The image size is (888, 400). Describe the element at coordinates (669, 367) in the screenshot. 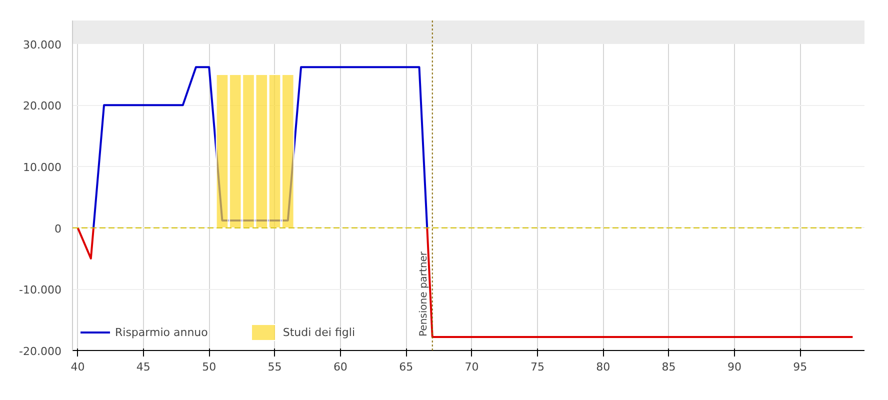

I see `x-tick-label: 85` at that location.